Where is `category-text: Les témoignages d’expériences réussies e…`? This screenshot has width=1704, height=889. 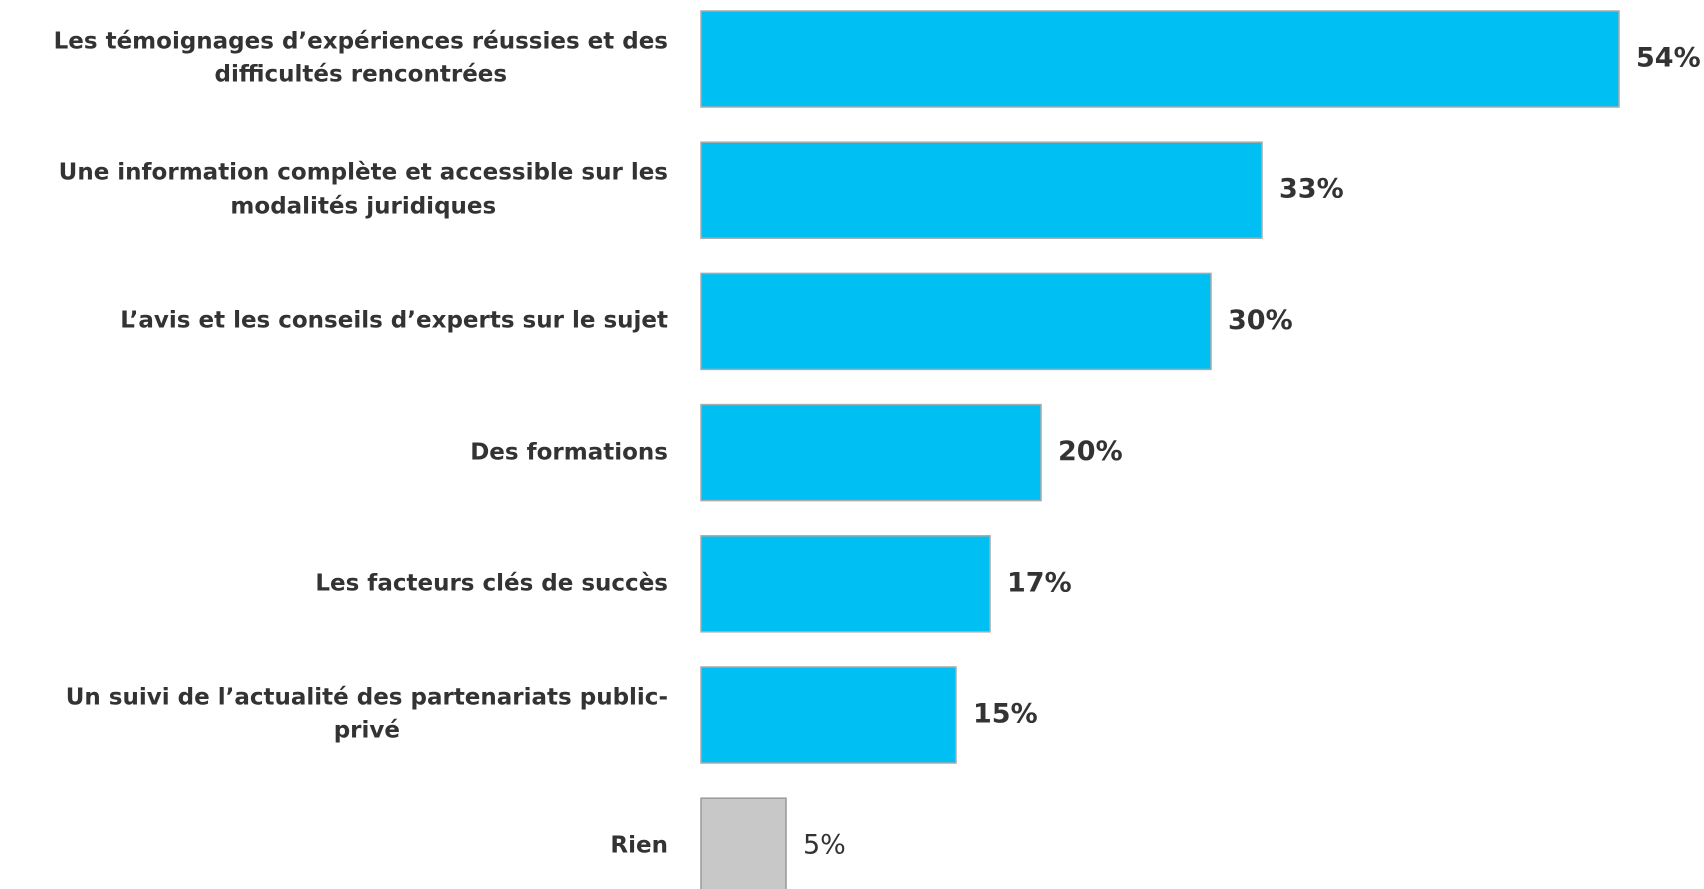 category-text: Les témoignages d’expériences réussies e… is located at coordinates (360, 58).